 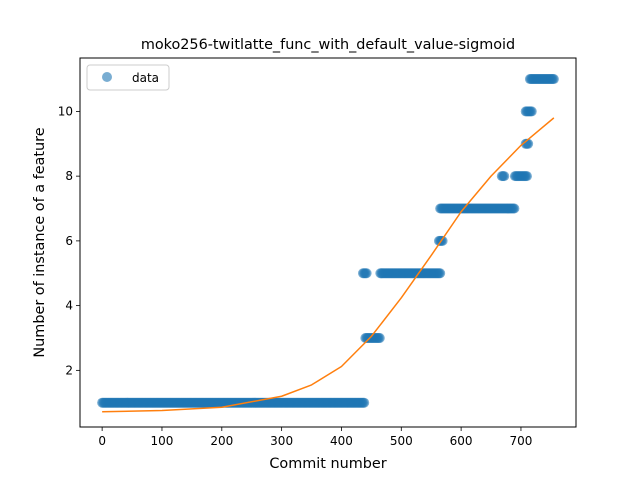 What do you see at coordinates (107, 77) in the screenshot?
I see `legend-marker-data` at bounding box center [107, 77].